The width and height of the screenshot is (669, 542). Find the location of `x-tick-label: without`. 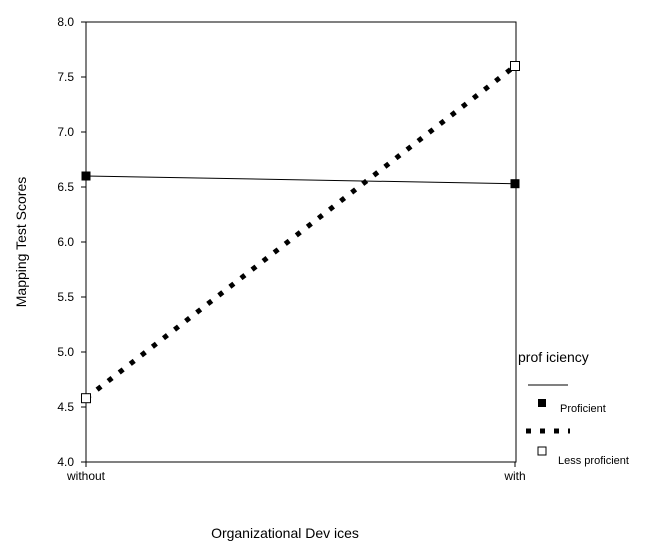

x-tick-label: without is located at coordinates (86, 476).